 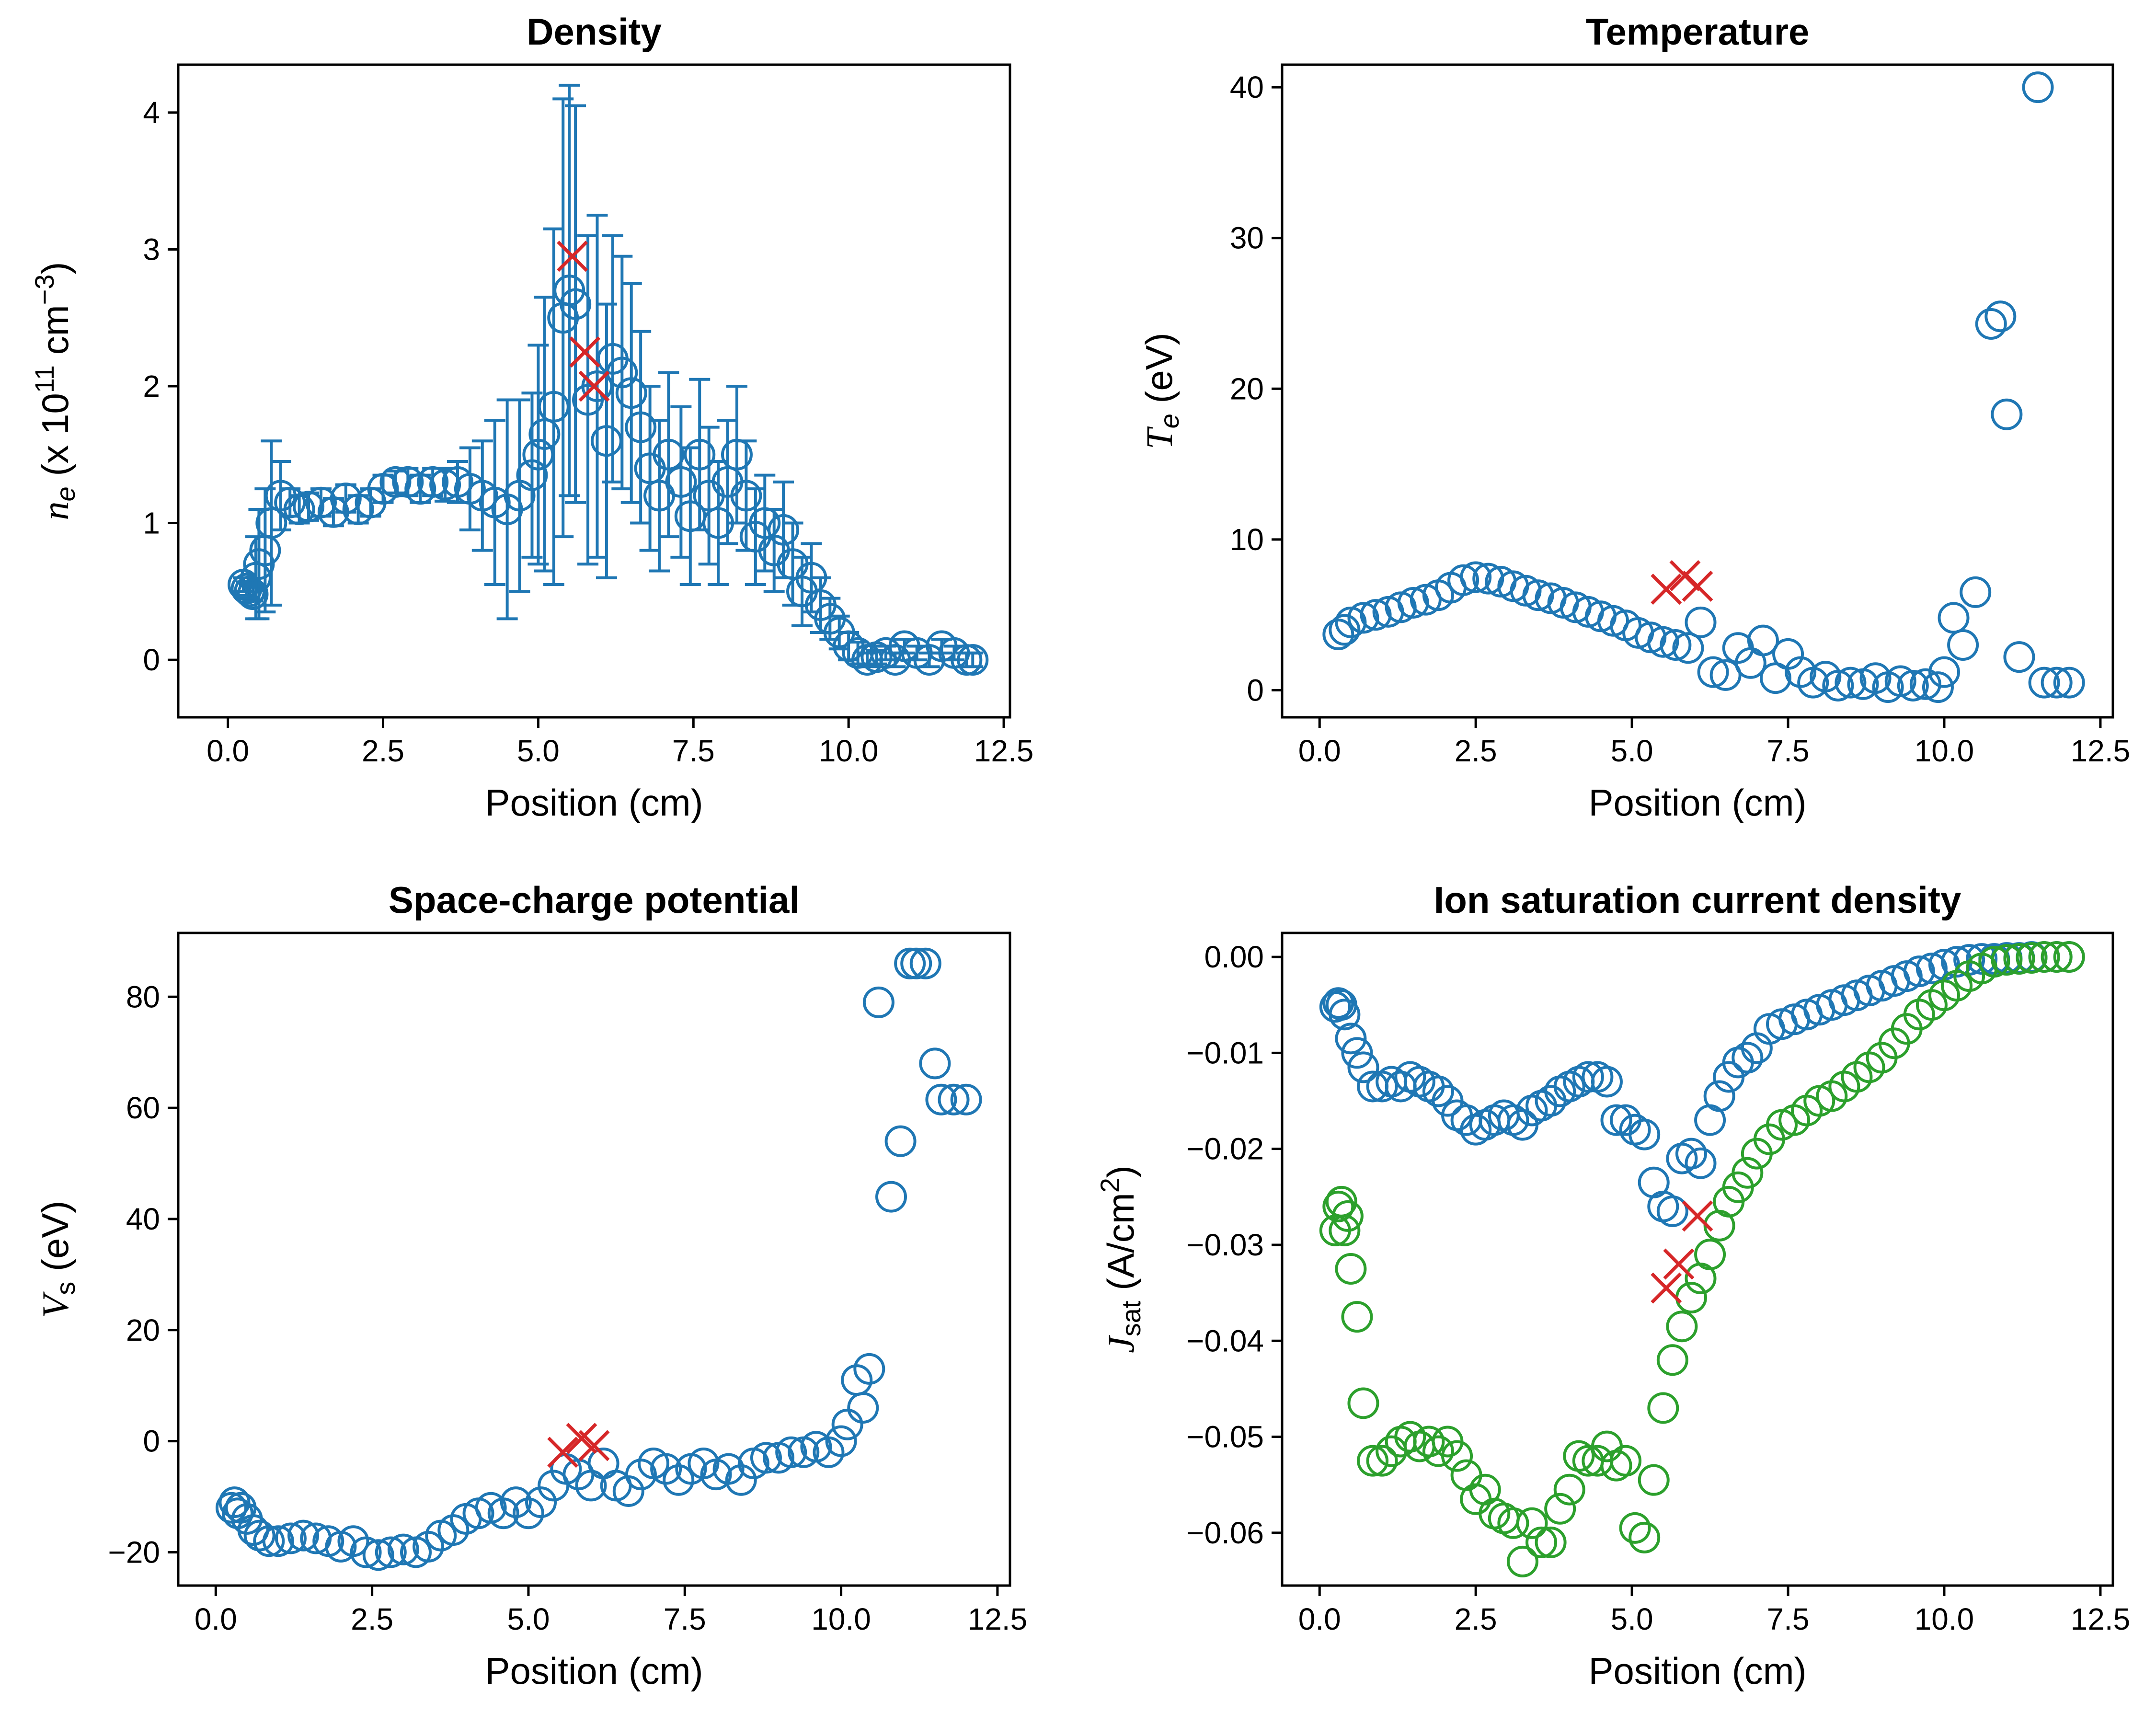 What do you see at coordinates (1225, 1437) in the screenshot?
I see `y-tick-label: −0.05` at bounding box center [1225, 1437].